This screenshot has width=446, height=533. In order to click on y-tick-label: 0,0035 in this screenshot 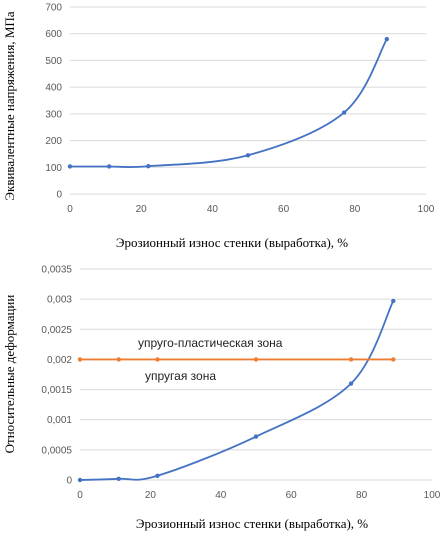, I will do `click(56, 270)`.